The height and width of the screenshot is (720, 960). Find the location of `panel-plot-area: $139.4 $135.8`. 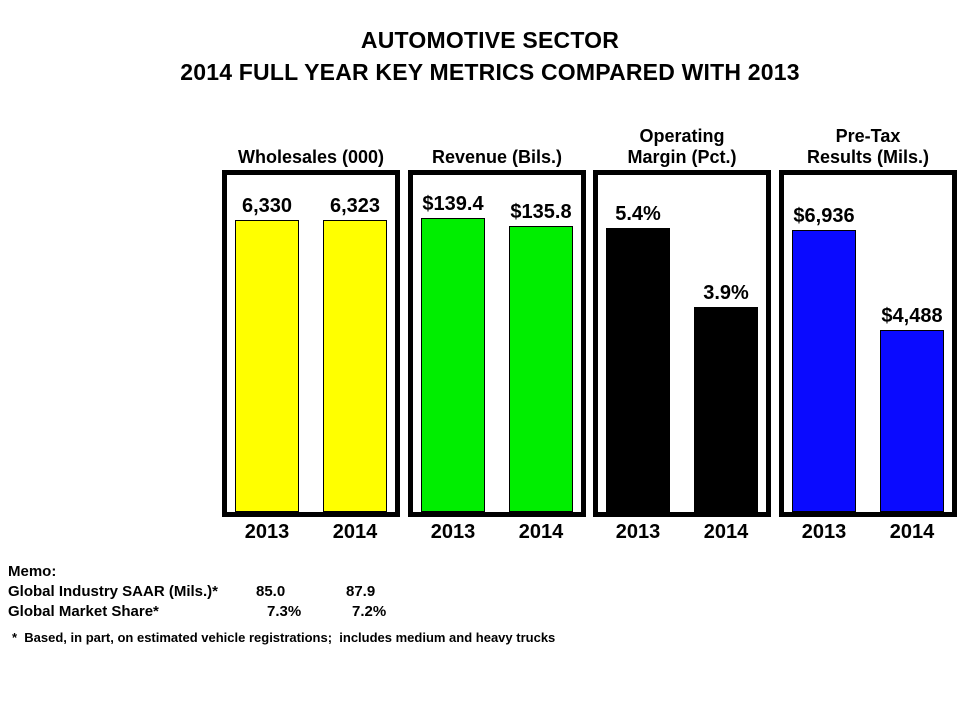

panel-plot-area: $139.4 $135.8 is located at coordinates (497, 343).